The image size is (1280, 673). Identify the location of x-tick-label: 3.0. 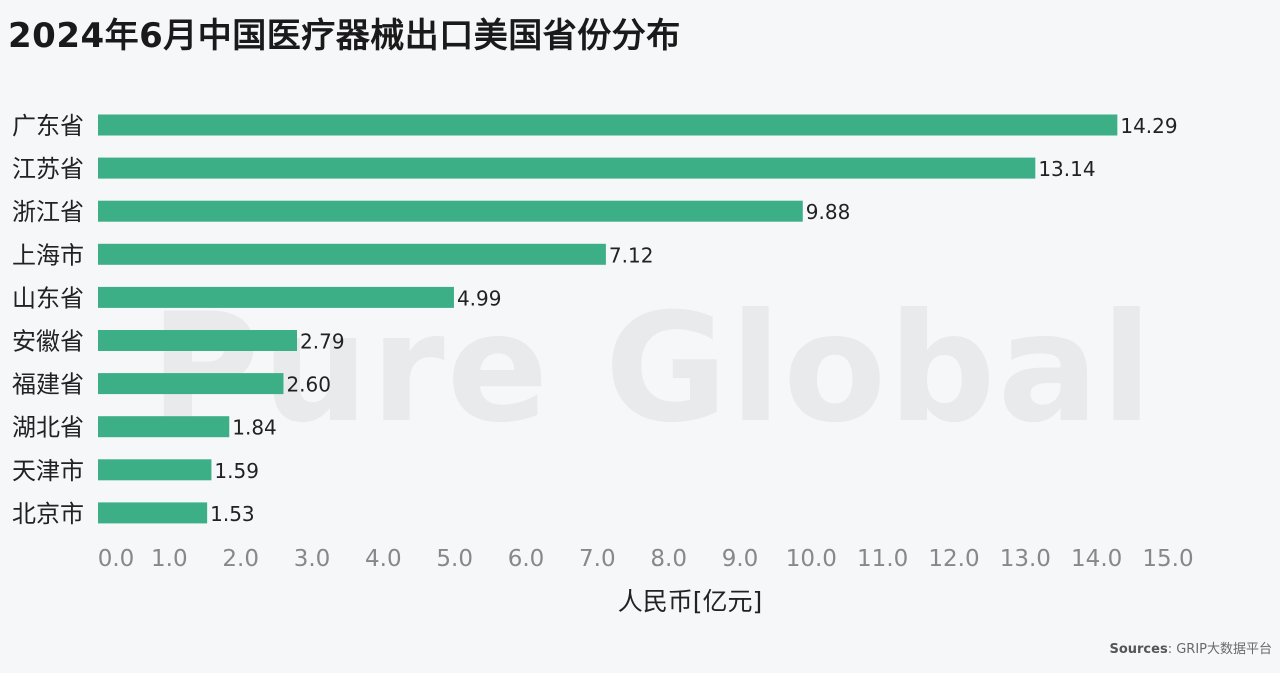
(312, 559).